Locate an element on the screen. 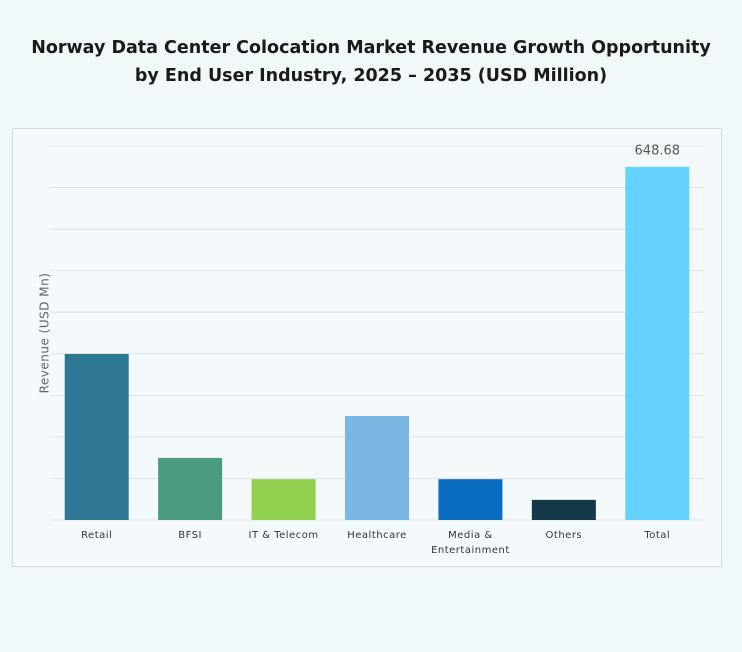 The height and width of the screenshot is (652, 742). x-tick-label: Healthcare is located at coordinates (377, 535).